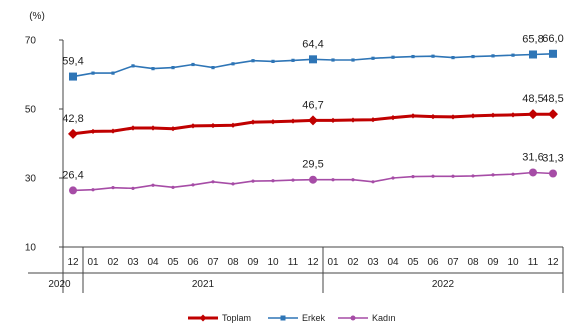 The width and height of the screenshot is (575, 334). Describe the element at coordinates (552, 39) in the screenshot. I see `data-label: 66,0` at that location.